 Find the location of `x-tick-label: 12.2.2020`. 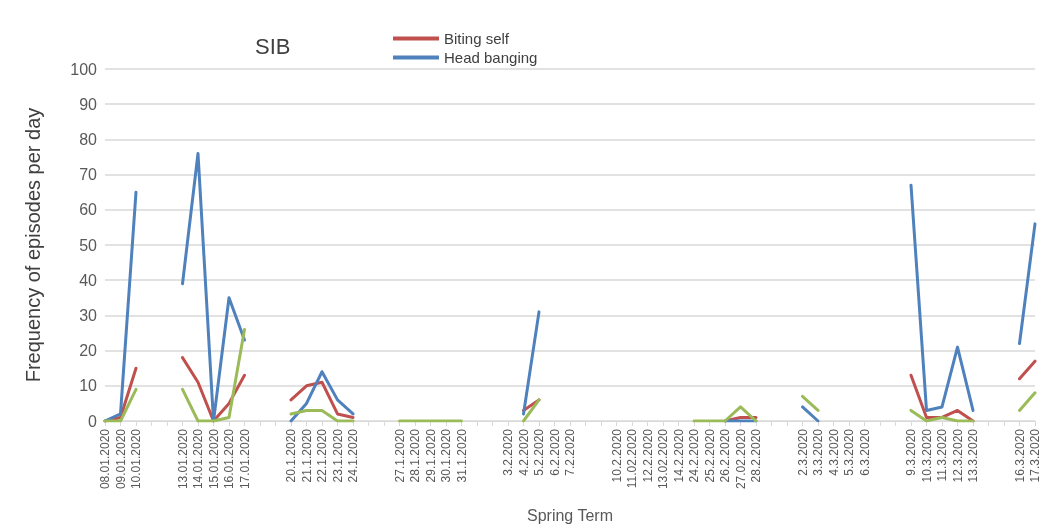

x-tick-label: 12.2.2020 is located at coordinates (647, 455).